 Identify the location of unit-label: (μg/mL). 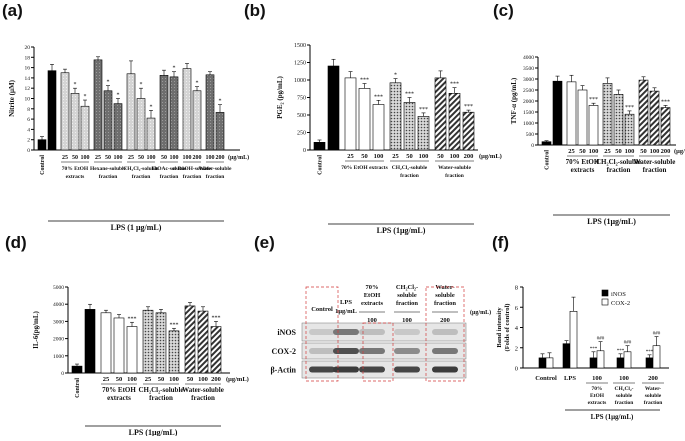
(237, 379).